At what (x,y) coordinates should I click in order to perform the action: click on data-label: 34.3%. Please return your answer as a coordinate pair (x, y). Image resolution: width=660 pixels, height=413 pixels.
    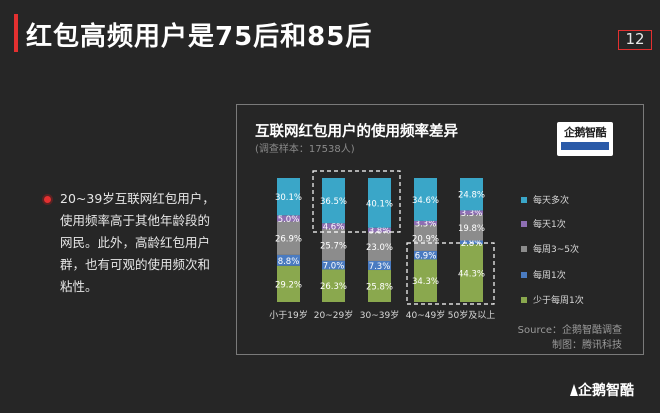
    Looking at the image, I should click on (425, 282).